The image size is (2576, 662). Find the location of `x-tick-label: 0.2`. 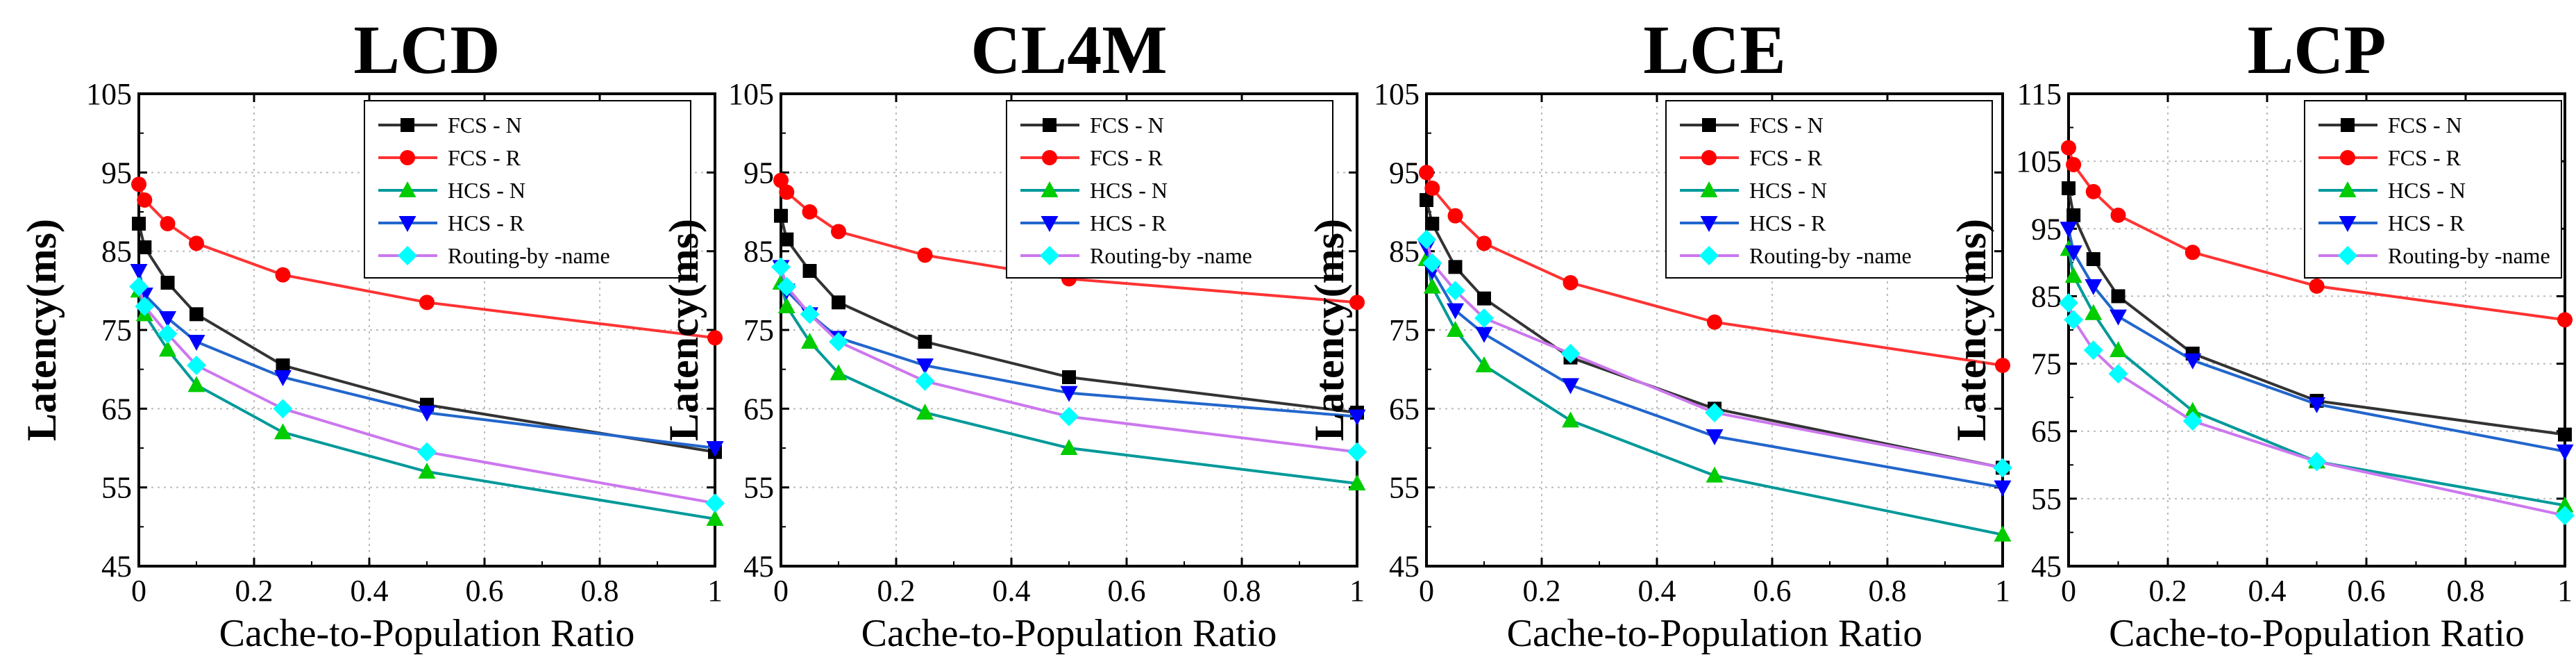

x-tick-label: 0.2 is located at coordinates (254, 591).